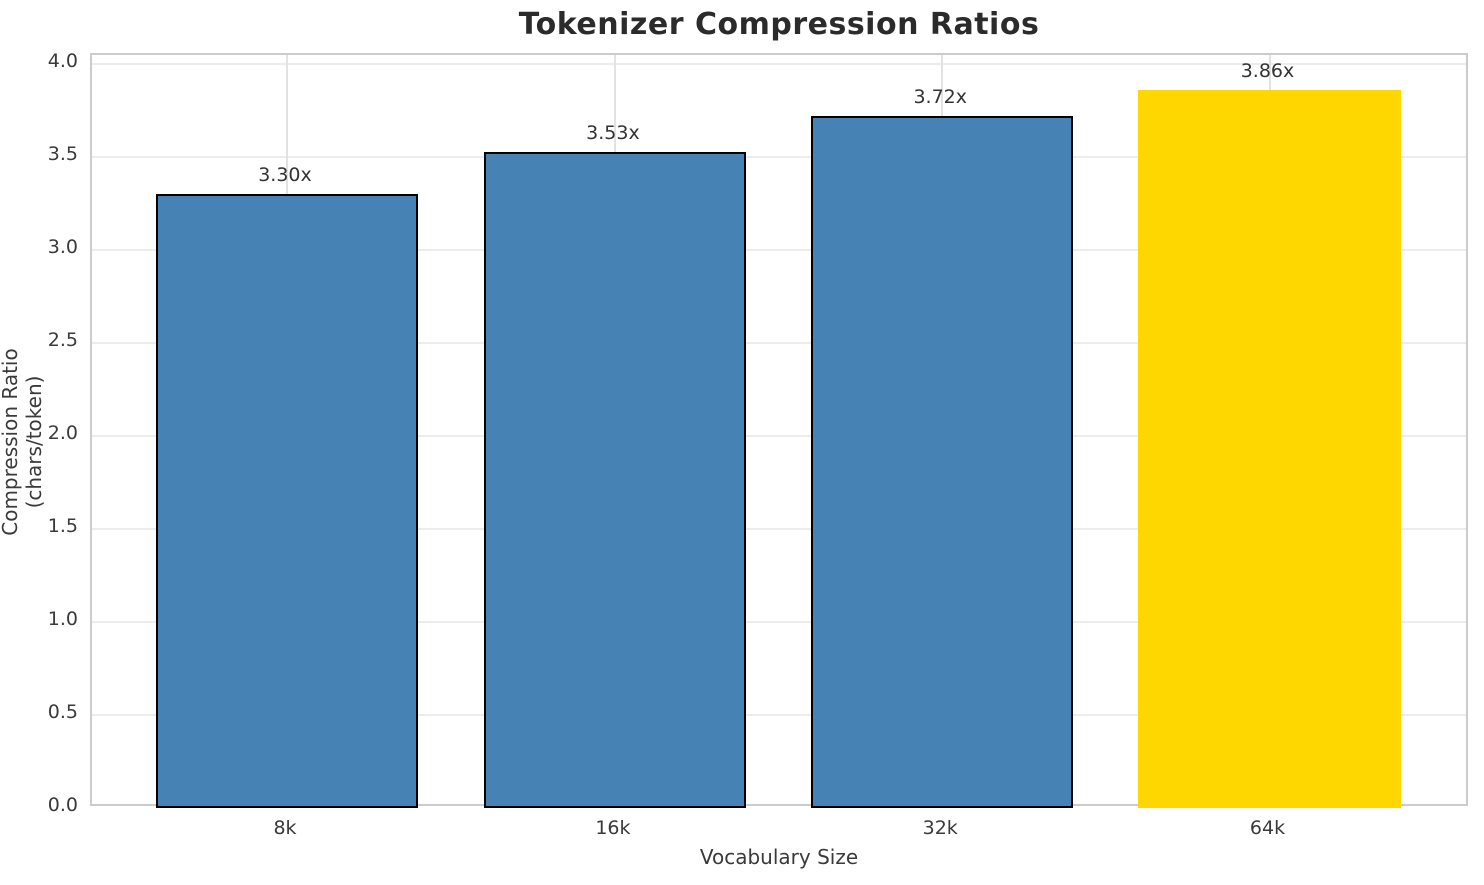  What do you see at coordinates (62, 154) in the screenshot?
I see `y-tick-label: 3.5` at bounding box center [62, 154].